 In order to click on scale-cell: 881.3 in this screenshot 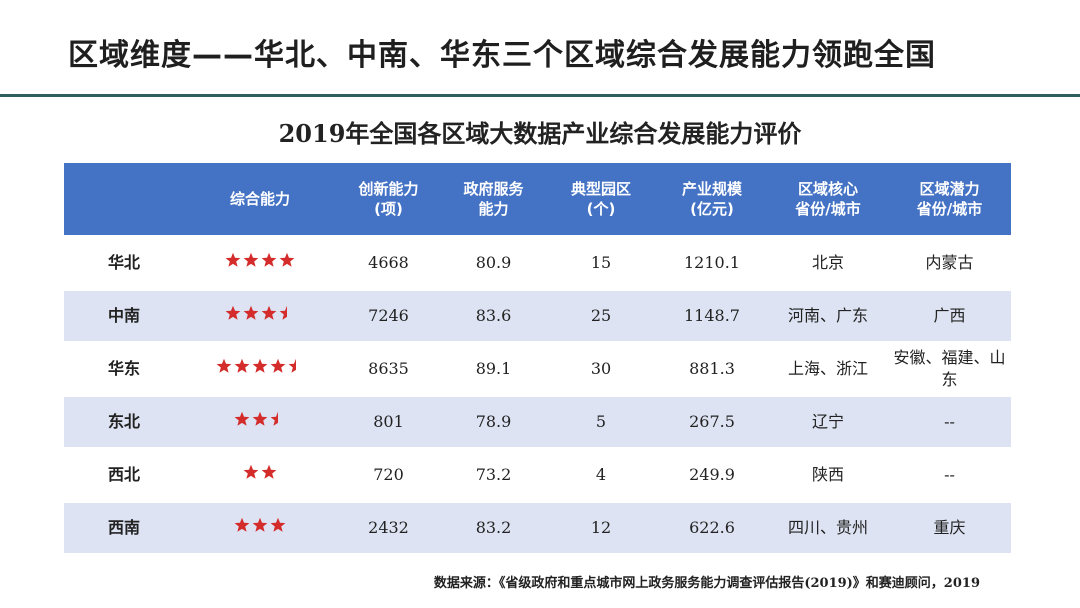, I will do `click(712, 369)`.